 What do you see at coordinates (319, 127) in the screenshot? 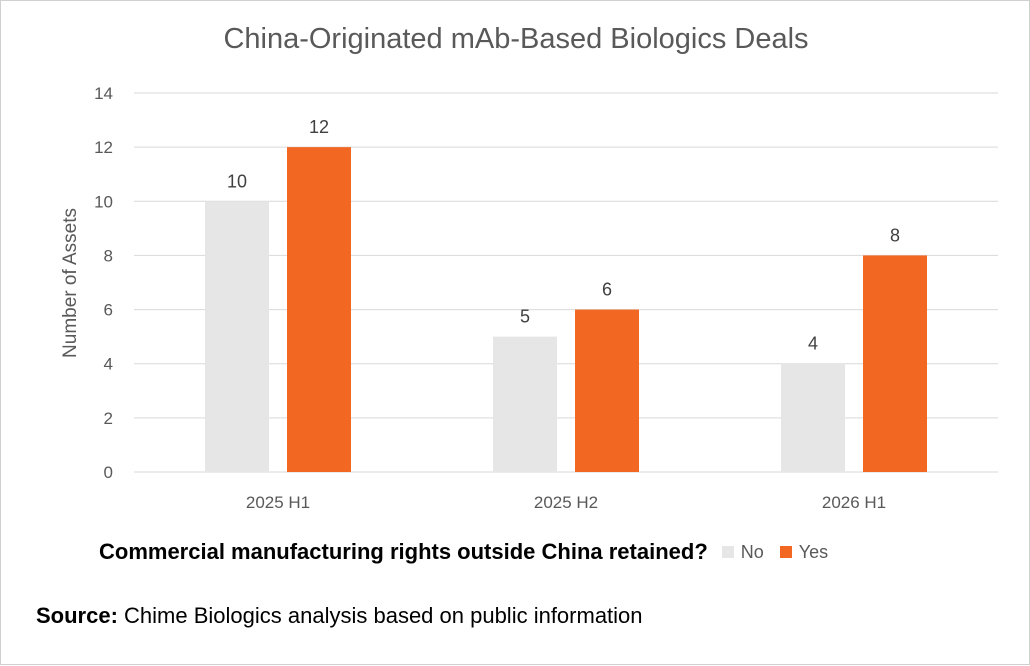
I see `data-label: 12` at bounding box center [319, 127].